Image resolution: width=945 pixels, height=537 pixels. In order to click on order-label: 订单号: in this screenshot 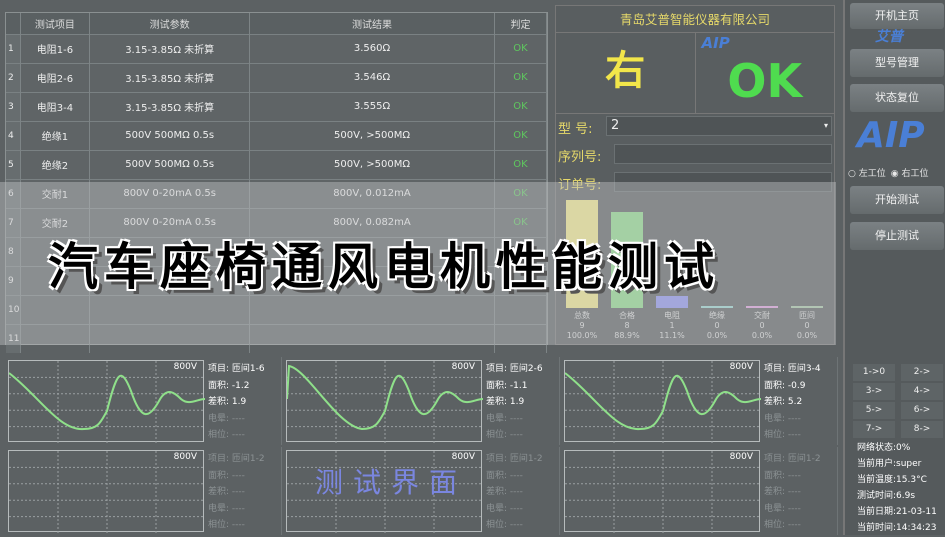, I will do `click(580, 185)`.